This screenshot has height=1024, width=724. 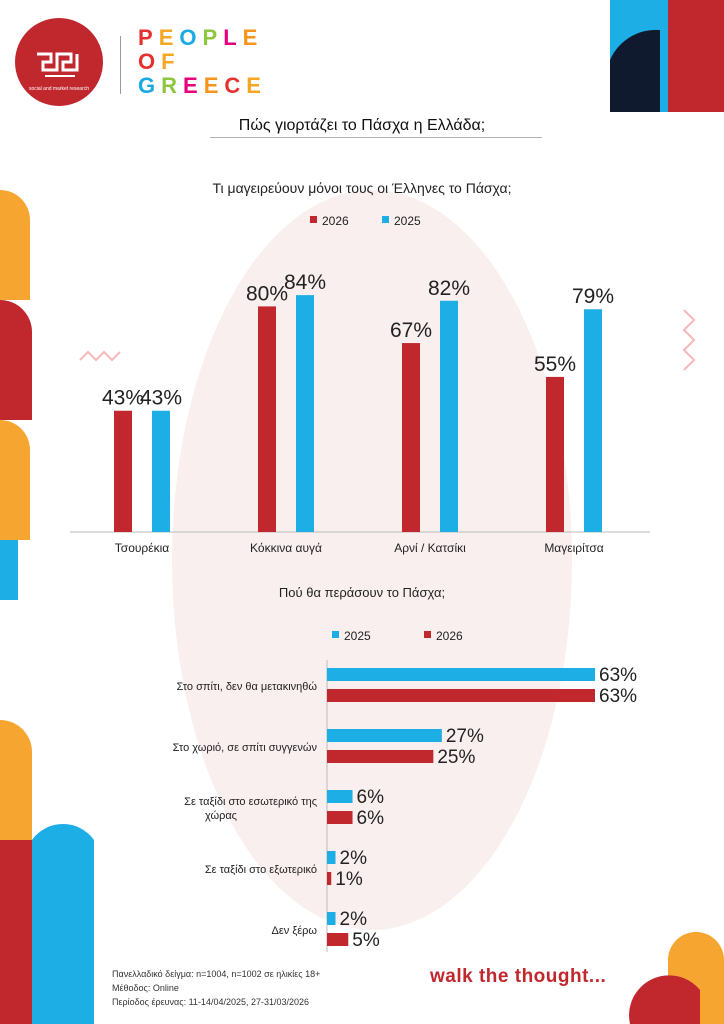 What do you see at coordinates (235, 85) in the screenshot?
I see `brand-letter: C` at bounding box center [235, 85].